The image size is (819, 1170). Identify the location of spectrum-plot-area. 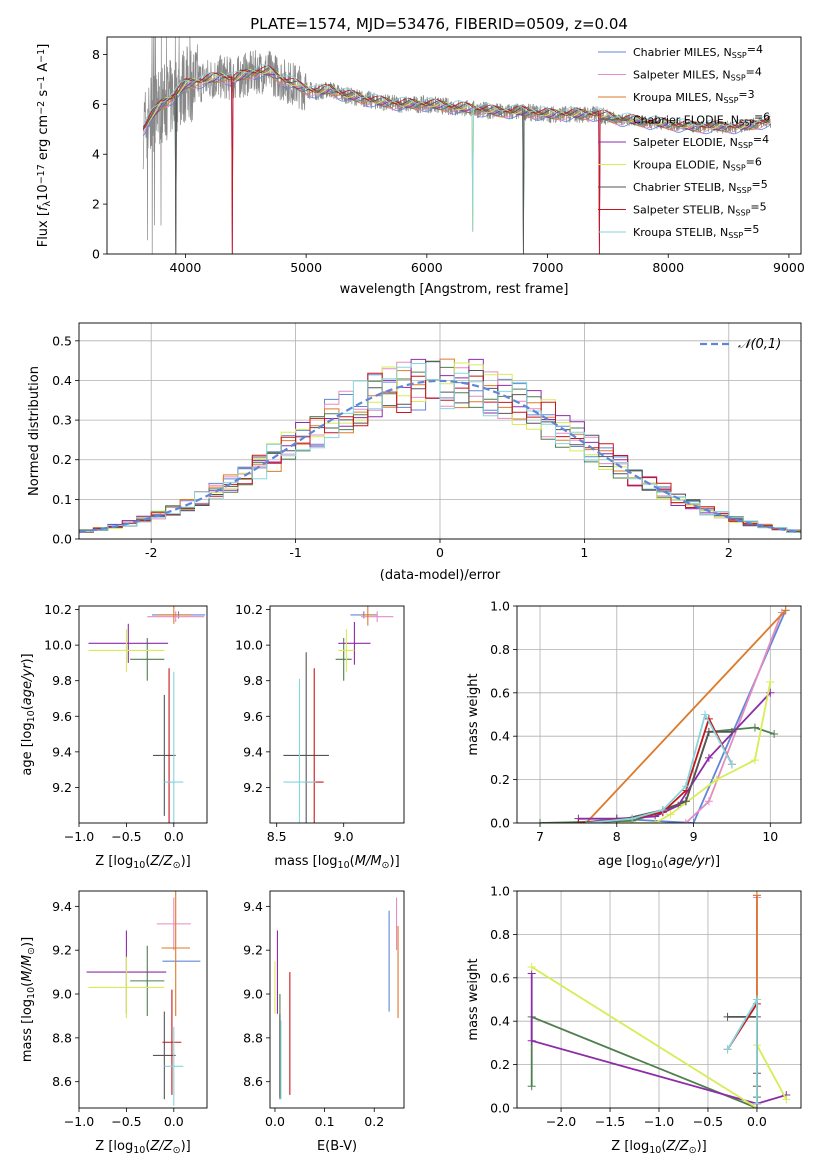
(457, 145).